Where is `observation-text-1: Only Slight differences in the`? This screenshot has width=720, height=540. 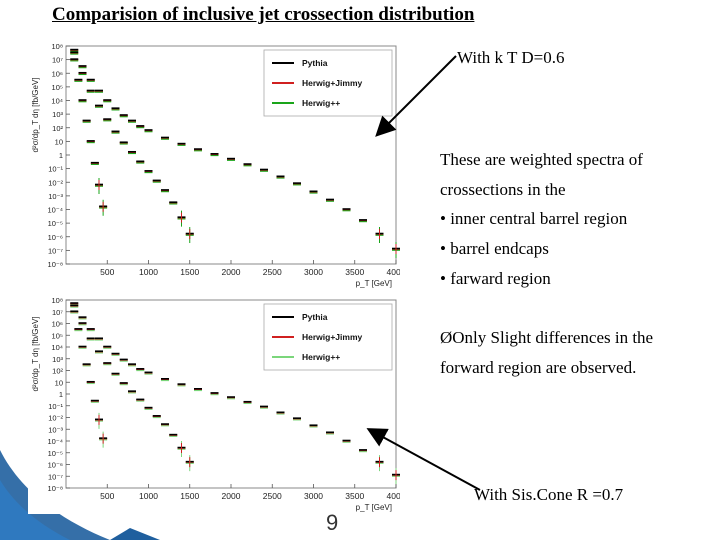
observation-text-1: Only Slight differences in the is located at coordinates (553, 337).